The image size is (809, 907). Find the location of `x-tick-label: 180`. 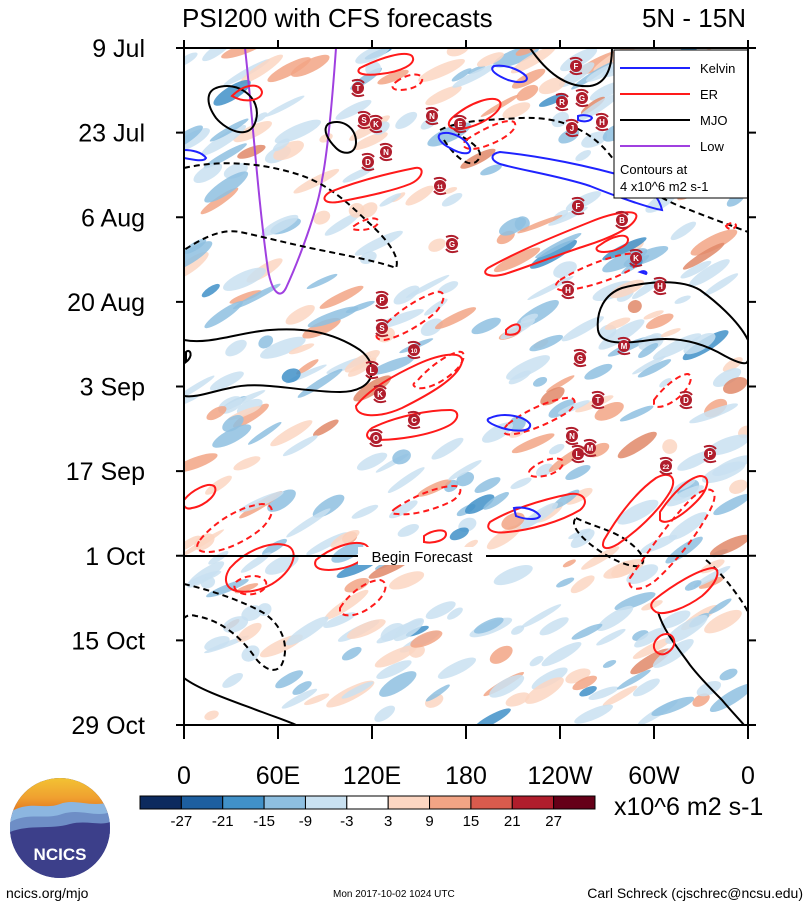

x-tick-label: 180 is located at coordinates (466, 776).